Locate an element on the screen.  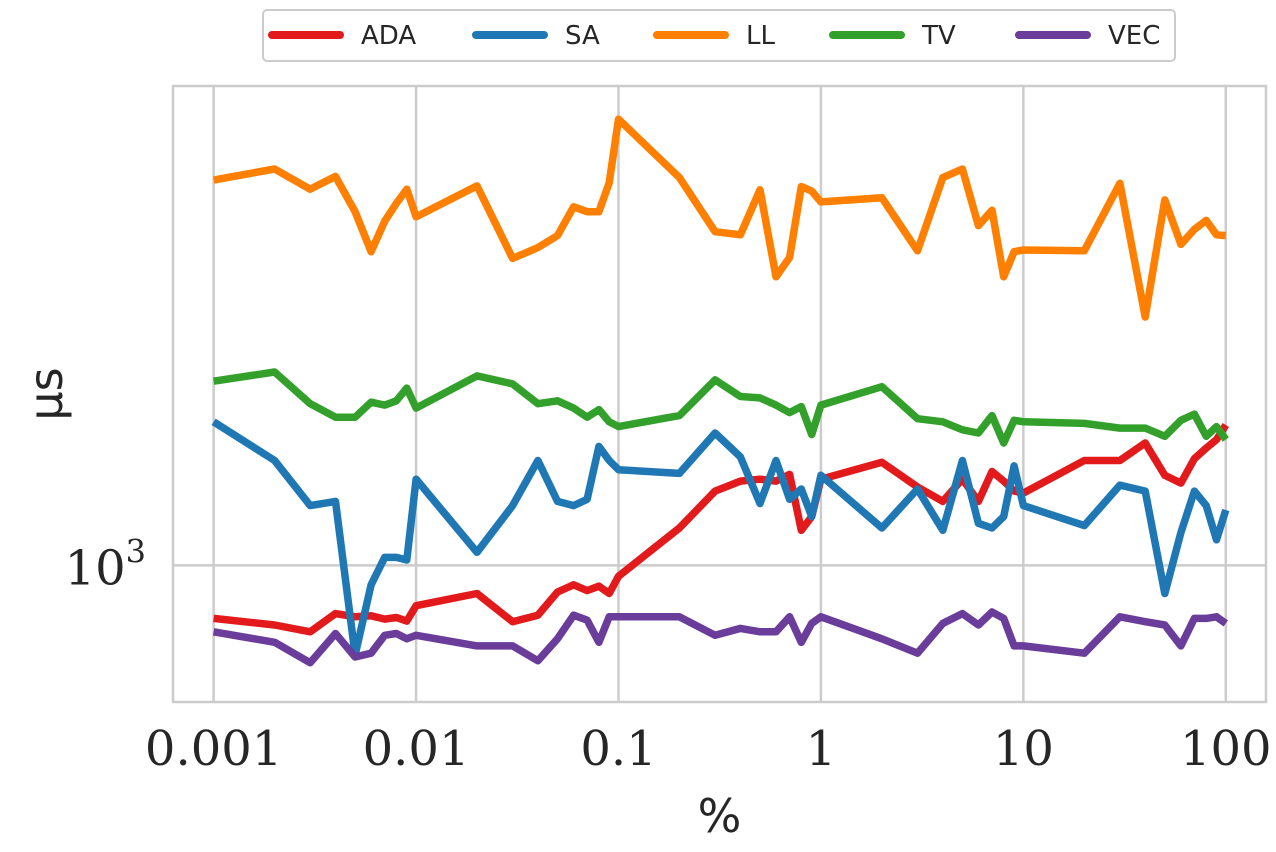
legend-label: LL is located at coordinates (760, 36).